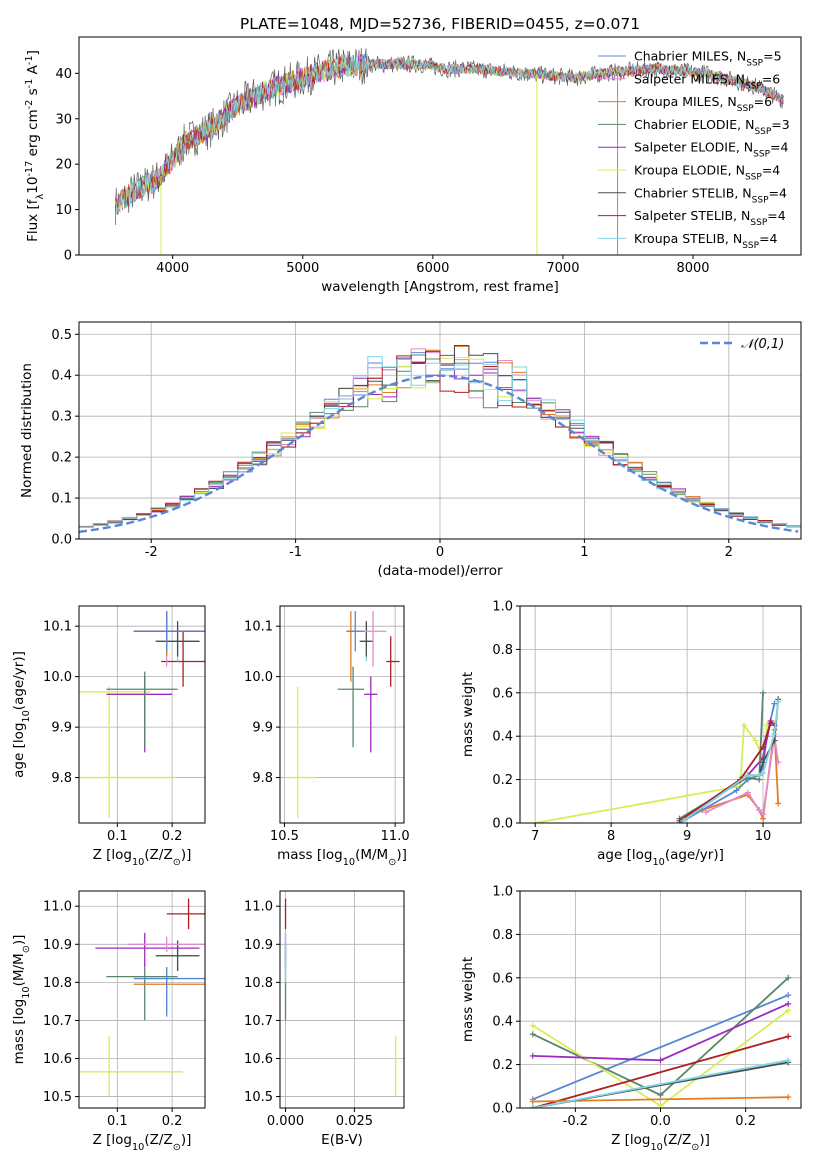 This screenshot has width=819, height=1170. Describe the element at coordinates (63, 74) in the screenshot. I see `tick-label-y: 40` at that location.